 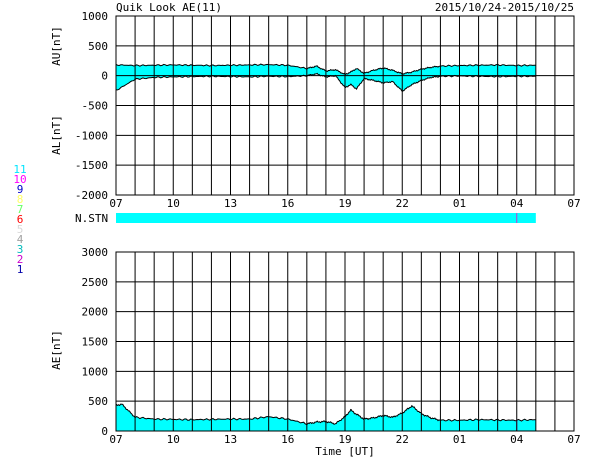 I want to click on legend-number: 6, so click(x=20, y=219).